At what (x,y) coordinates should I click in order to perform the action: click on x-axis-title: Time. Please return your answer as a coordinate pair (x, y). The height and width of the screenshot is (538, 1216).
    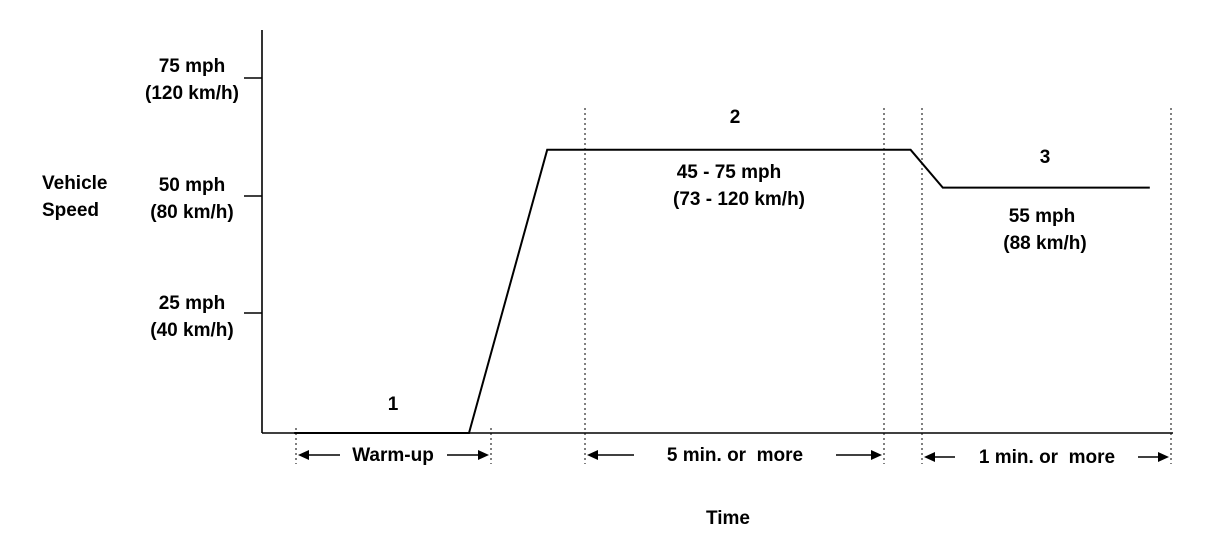
    Looking at the image, I should click on (728, 518).